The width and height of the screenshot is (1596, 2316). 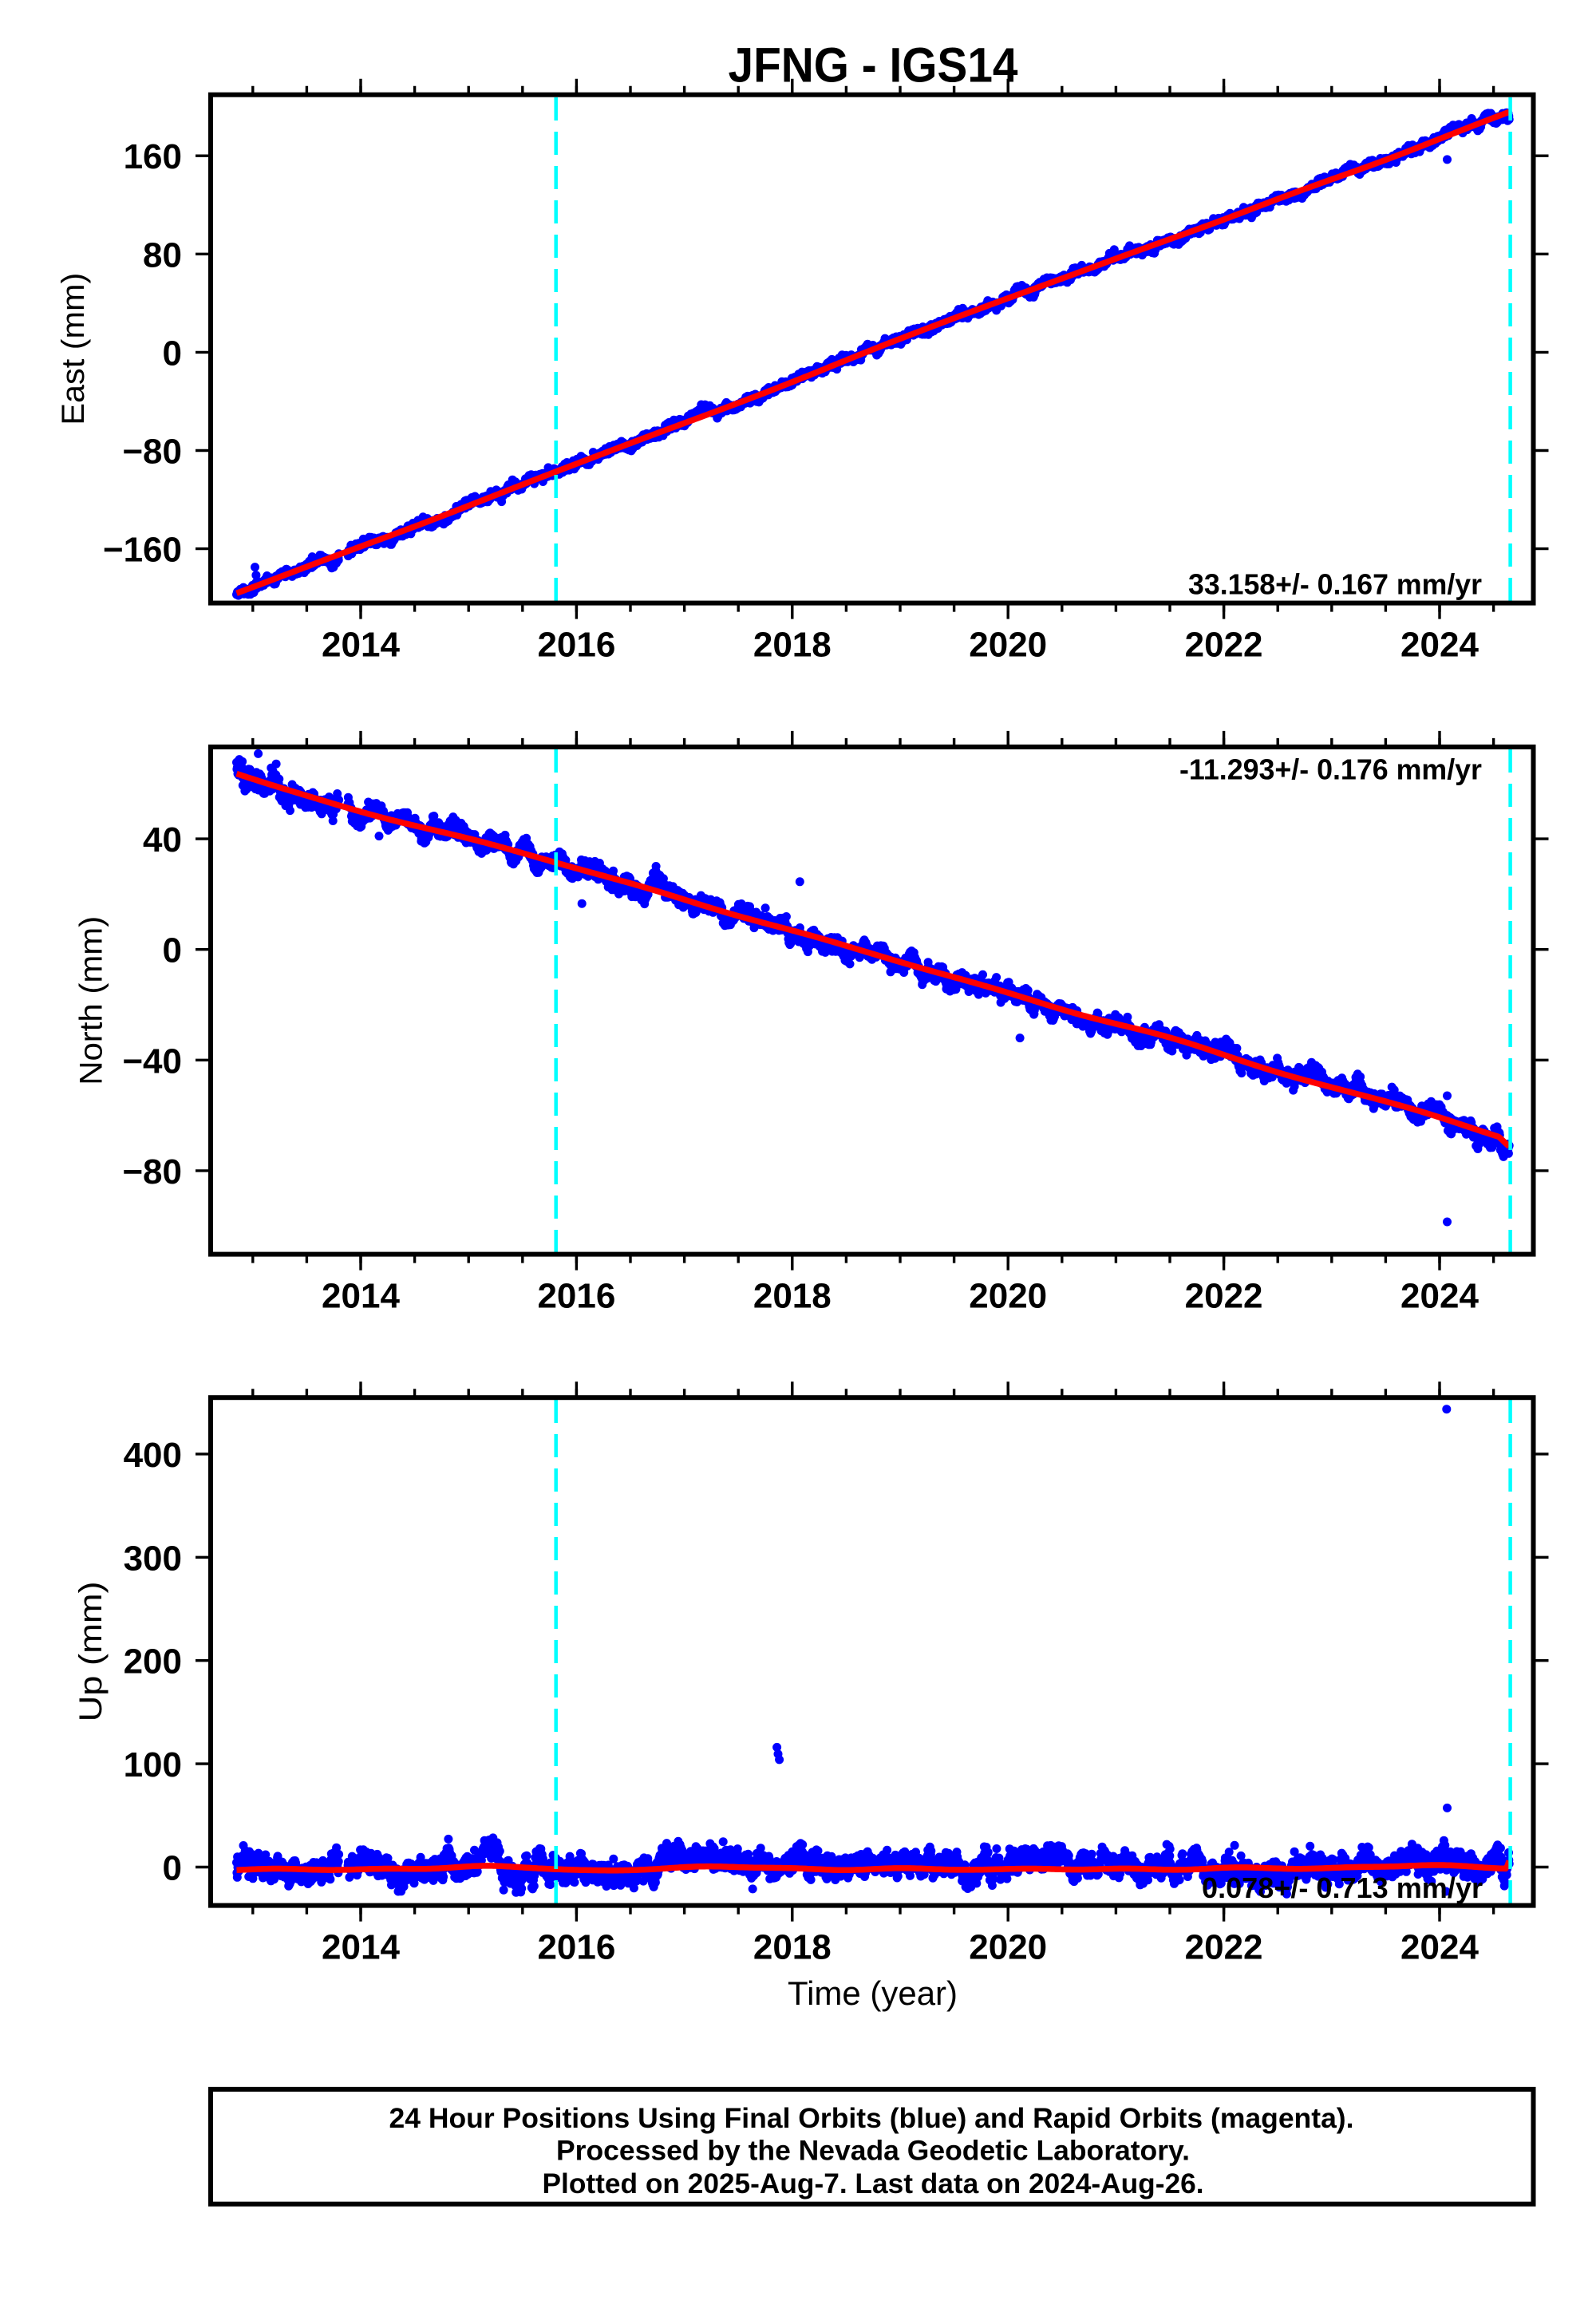 What do you see at coordinates (153, 156) in the screenshot?
I see `svg-text: 160` at bounding box center [153, 156].